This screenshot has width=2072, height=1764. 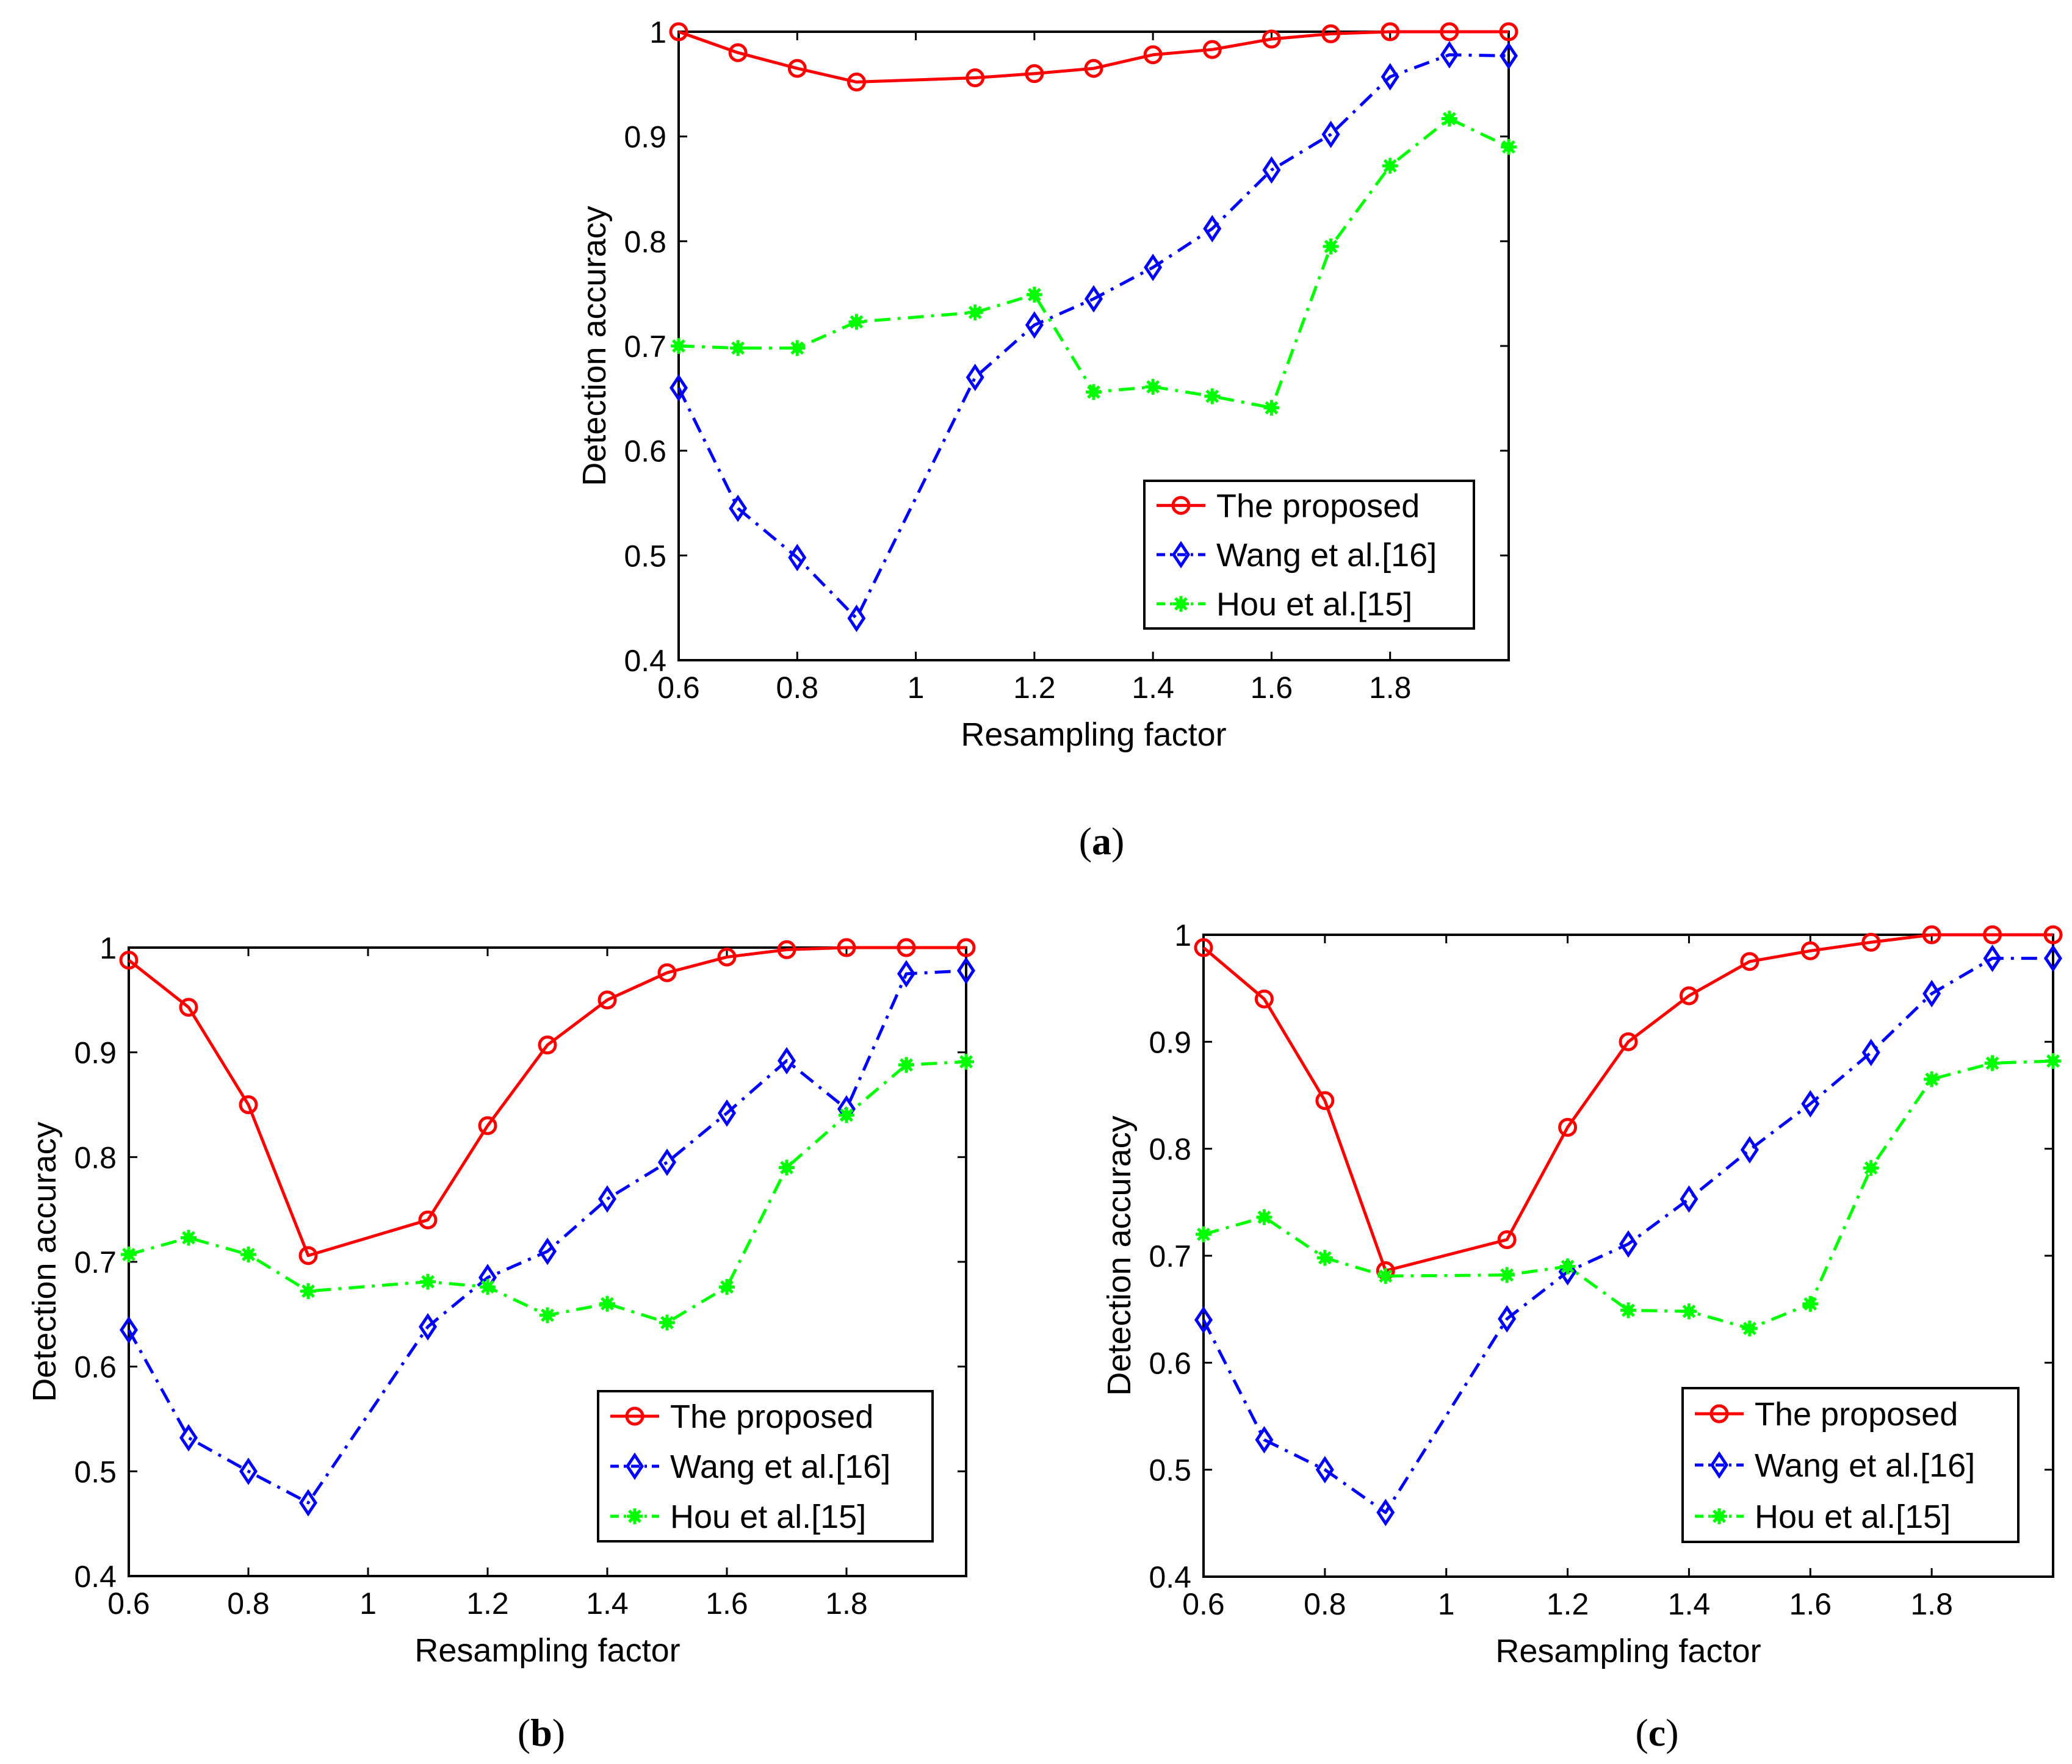 What do you see at coordinates (96, 1577) in the screenshot?
I see `y-tick-label: 0.4` at bounding box center [96, 1577].